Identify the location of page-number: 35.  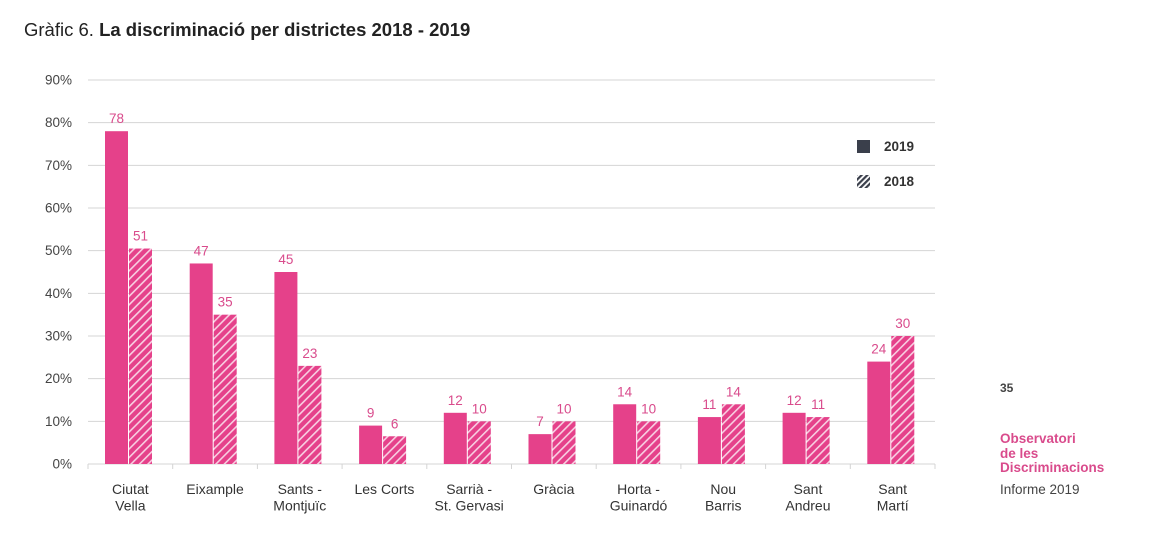
(1007, 388).